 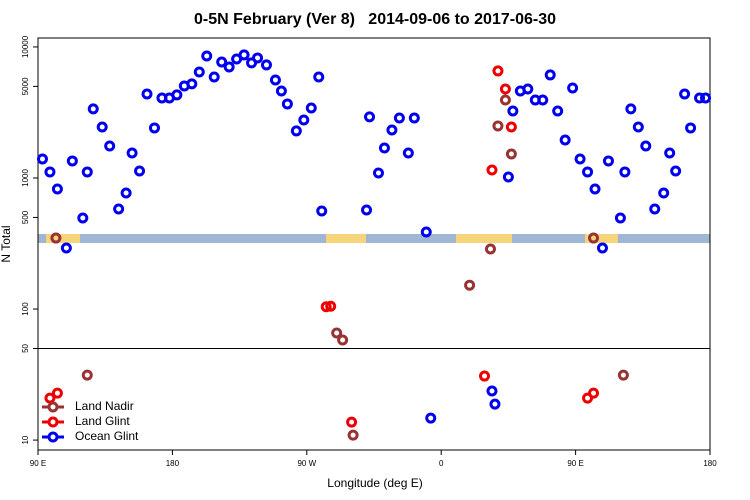 What do you see at coordinates (107, 436) in the screenshot?
I see `legend-label: Ocean Glint` at bounding box center [107, 436].